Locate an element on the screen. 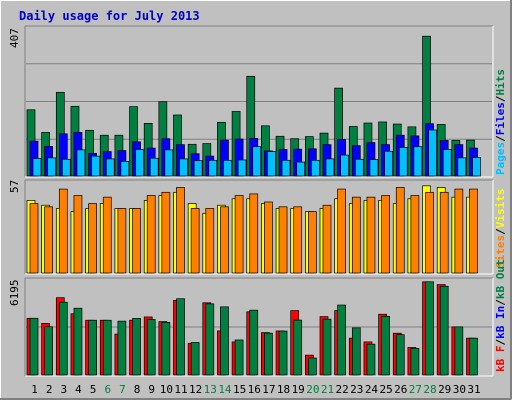  legend-sites-visits: Sites/Visits is located at coordinates (500, 229).